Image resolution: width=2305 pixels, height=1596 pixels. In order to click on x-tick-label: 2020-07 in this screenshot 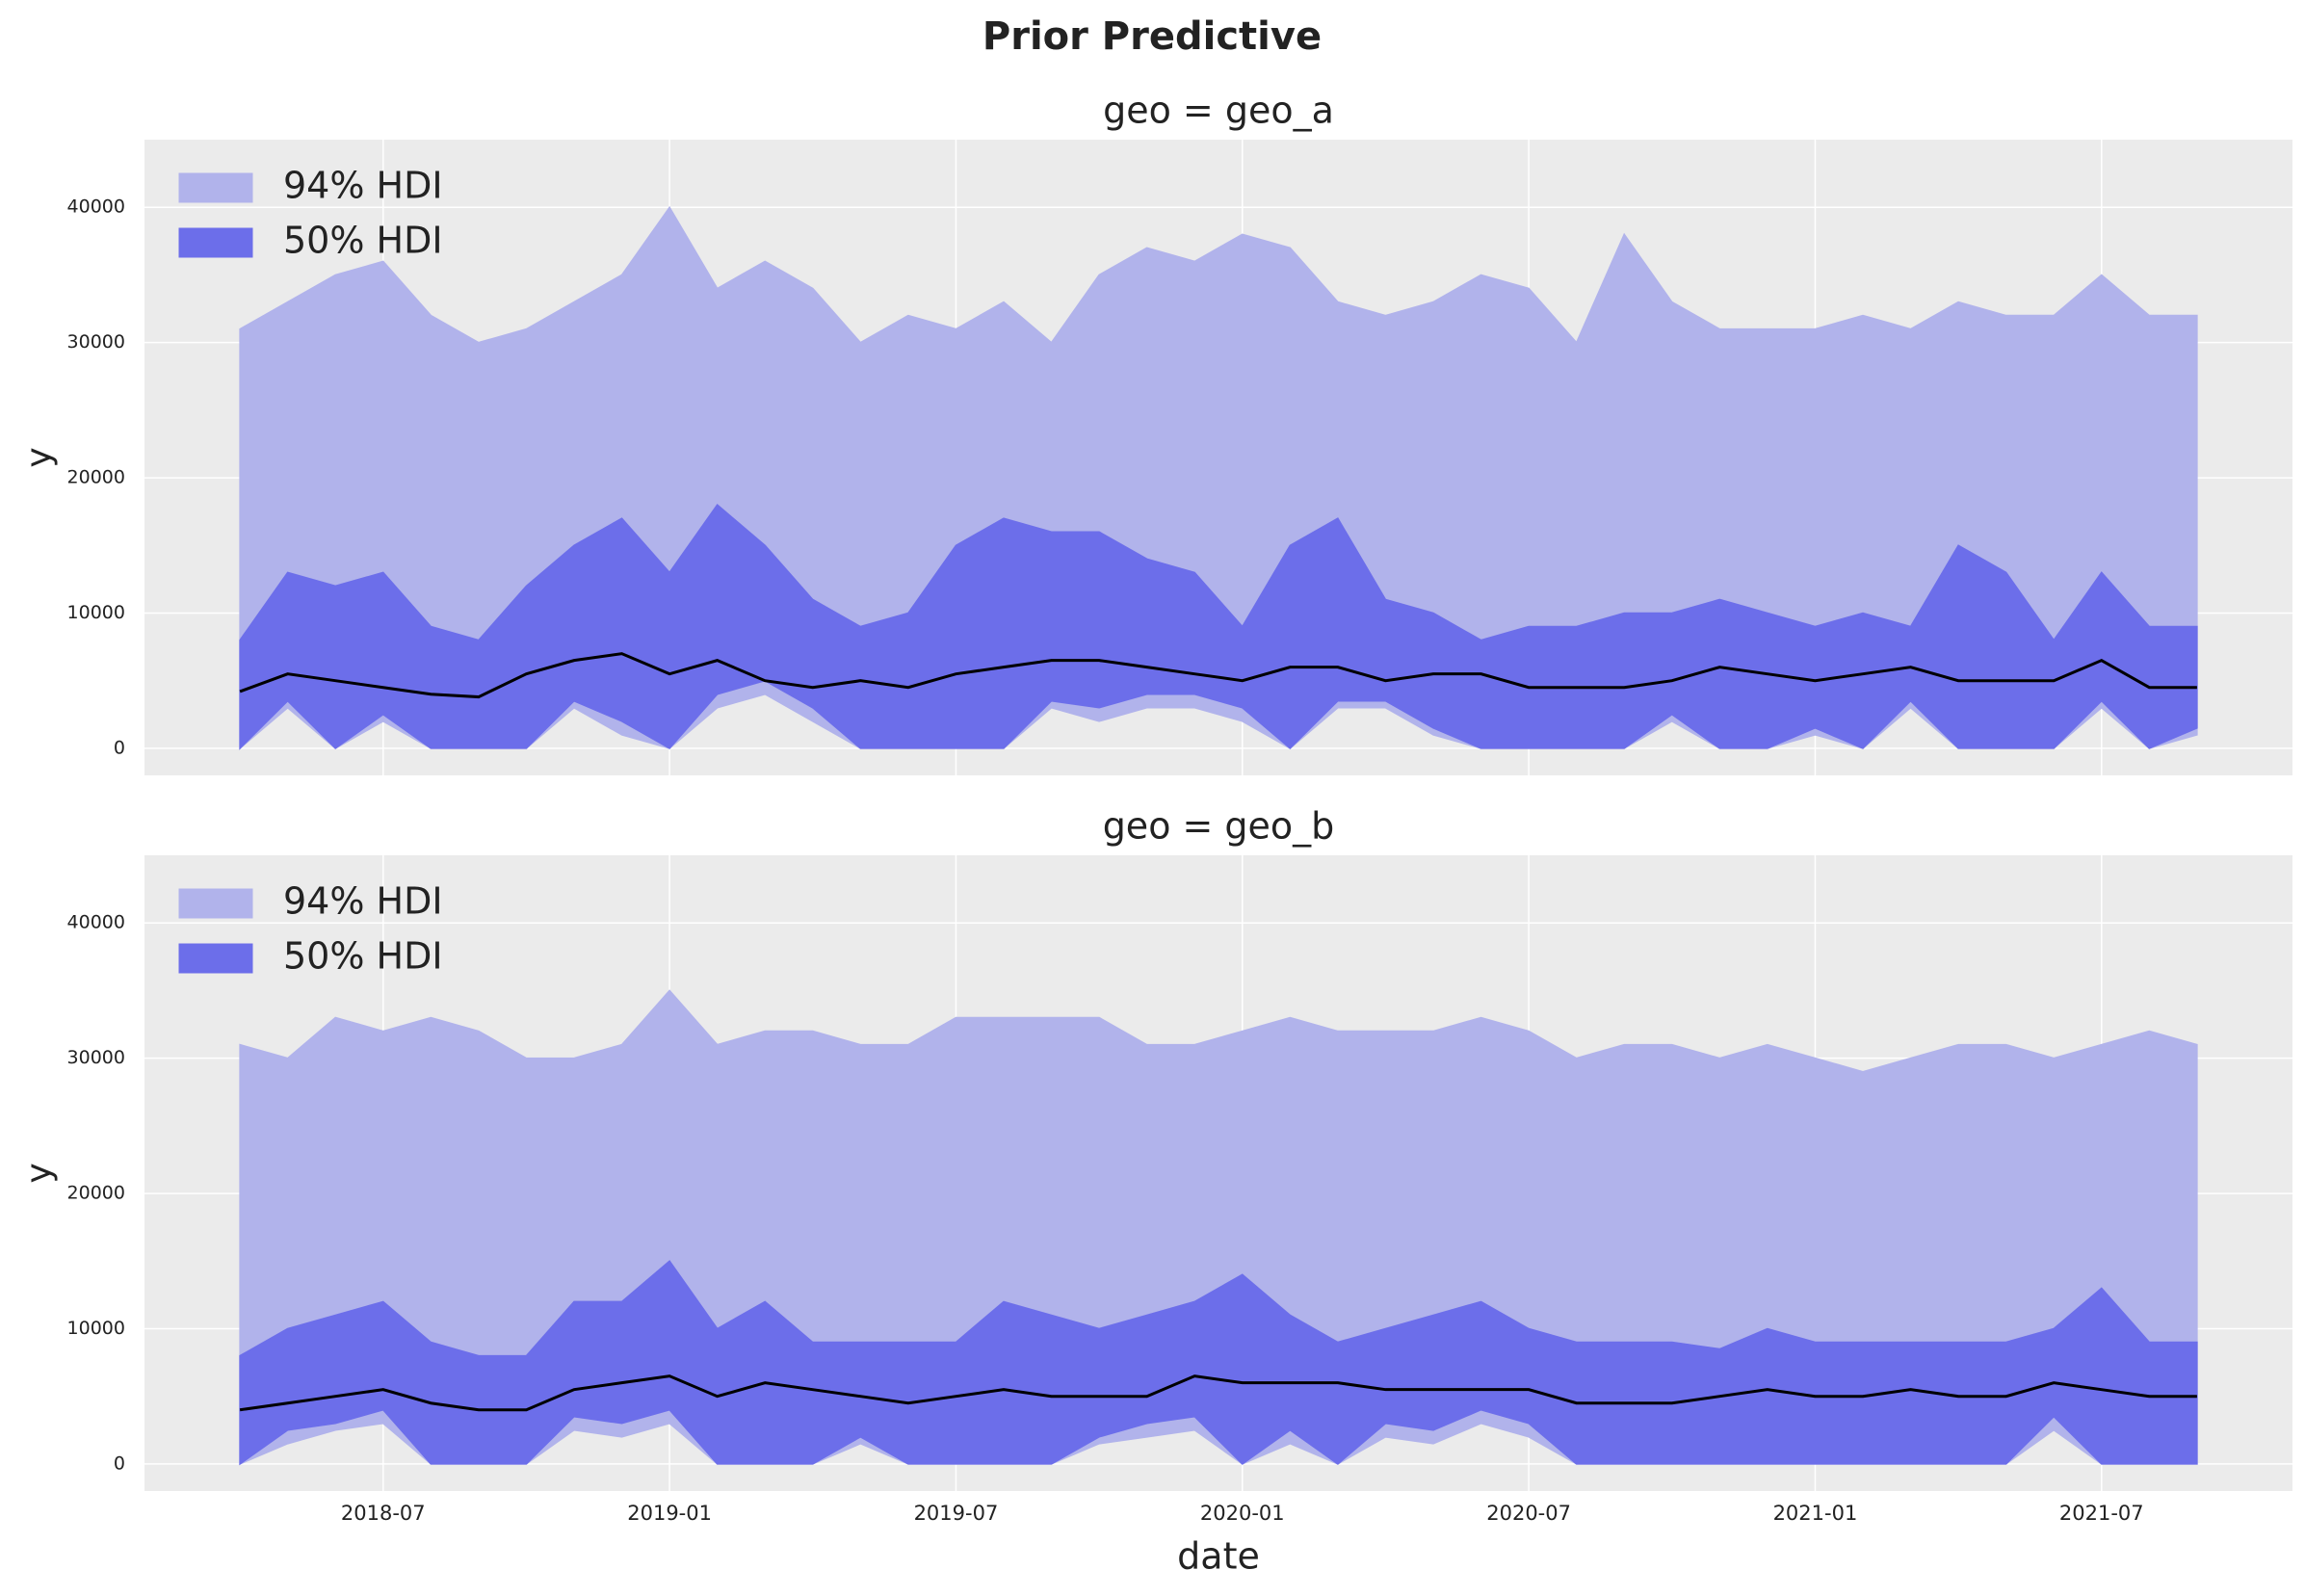, I will do `click(1528, 1513)`.